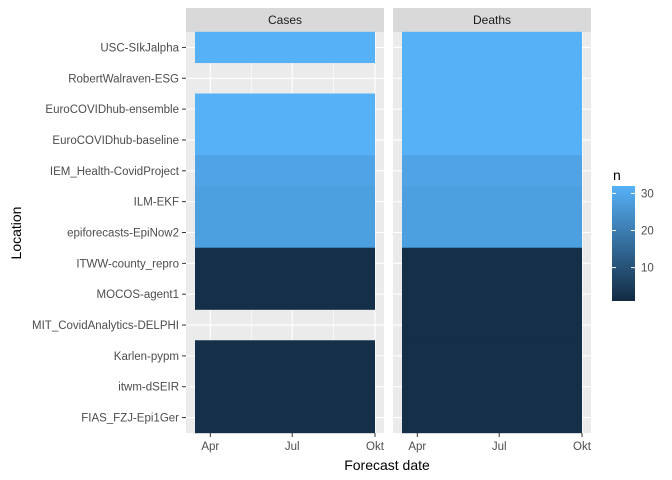 This screenshot has width=672, height=480. I want to click on facet-strip-label: Deaths, so click(492, 20).